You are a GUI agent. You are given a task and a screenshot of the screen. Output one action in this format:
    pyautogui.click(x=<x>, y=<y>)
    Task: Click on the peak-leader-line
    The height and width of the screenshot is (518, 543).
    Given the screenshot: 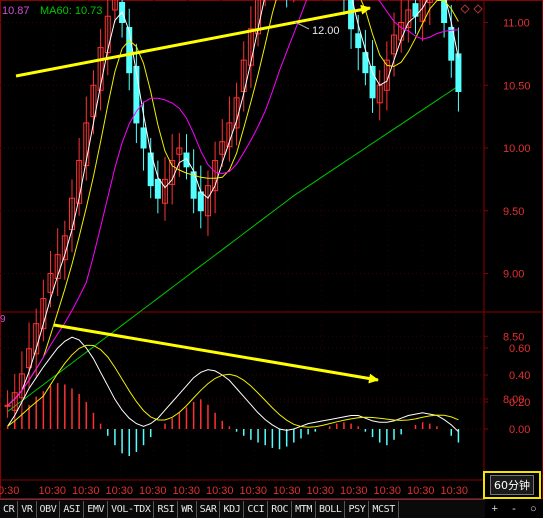 What is the action you would take?
    pyautogui.click(x=302, y=25)
    